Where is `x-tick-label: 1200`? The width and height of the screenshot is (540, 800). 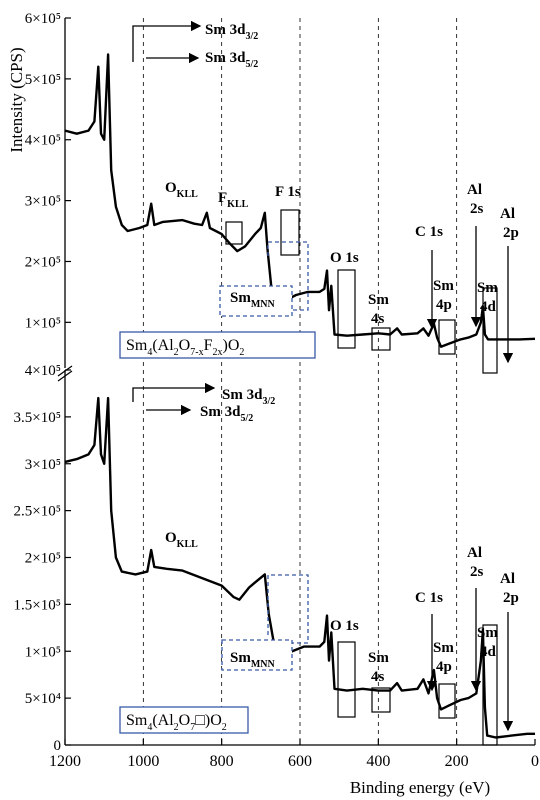 x-tick-label: 1200 is located at coordinates (65, 761).